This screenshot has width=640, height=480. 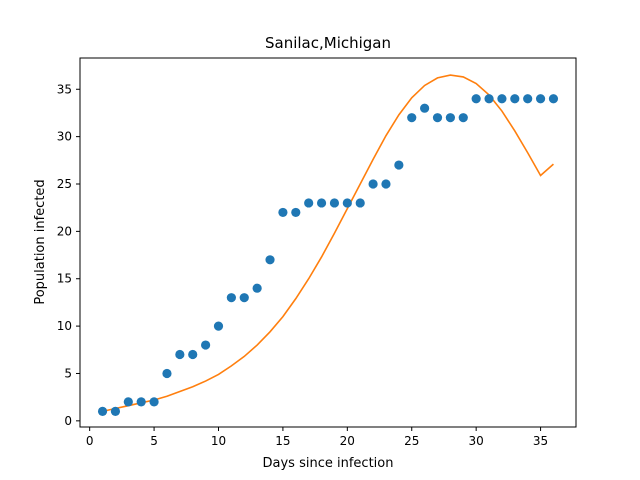 I want to click on y-tick-label: 35, so click(x=64, y=89).